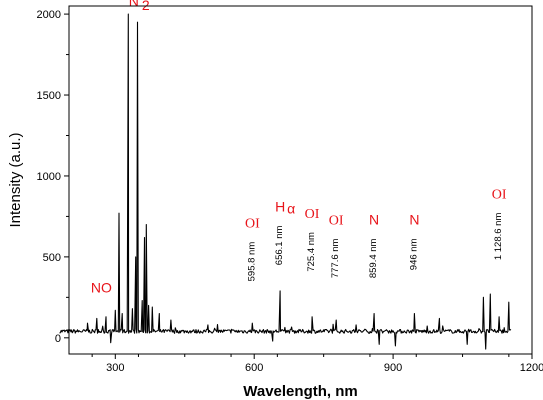 Image resolution: width=543 pixels, height=400 pixels. I want to click on y-tick-label: 500, so click(52, 258).